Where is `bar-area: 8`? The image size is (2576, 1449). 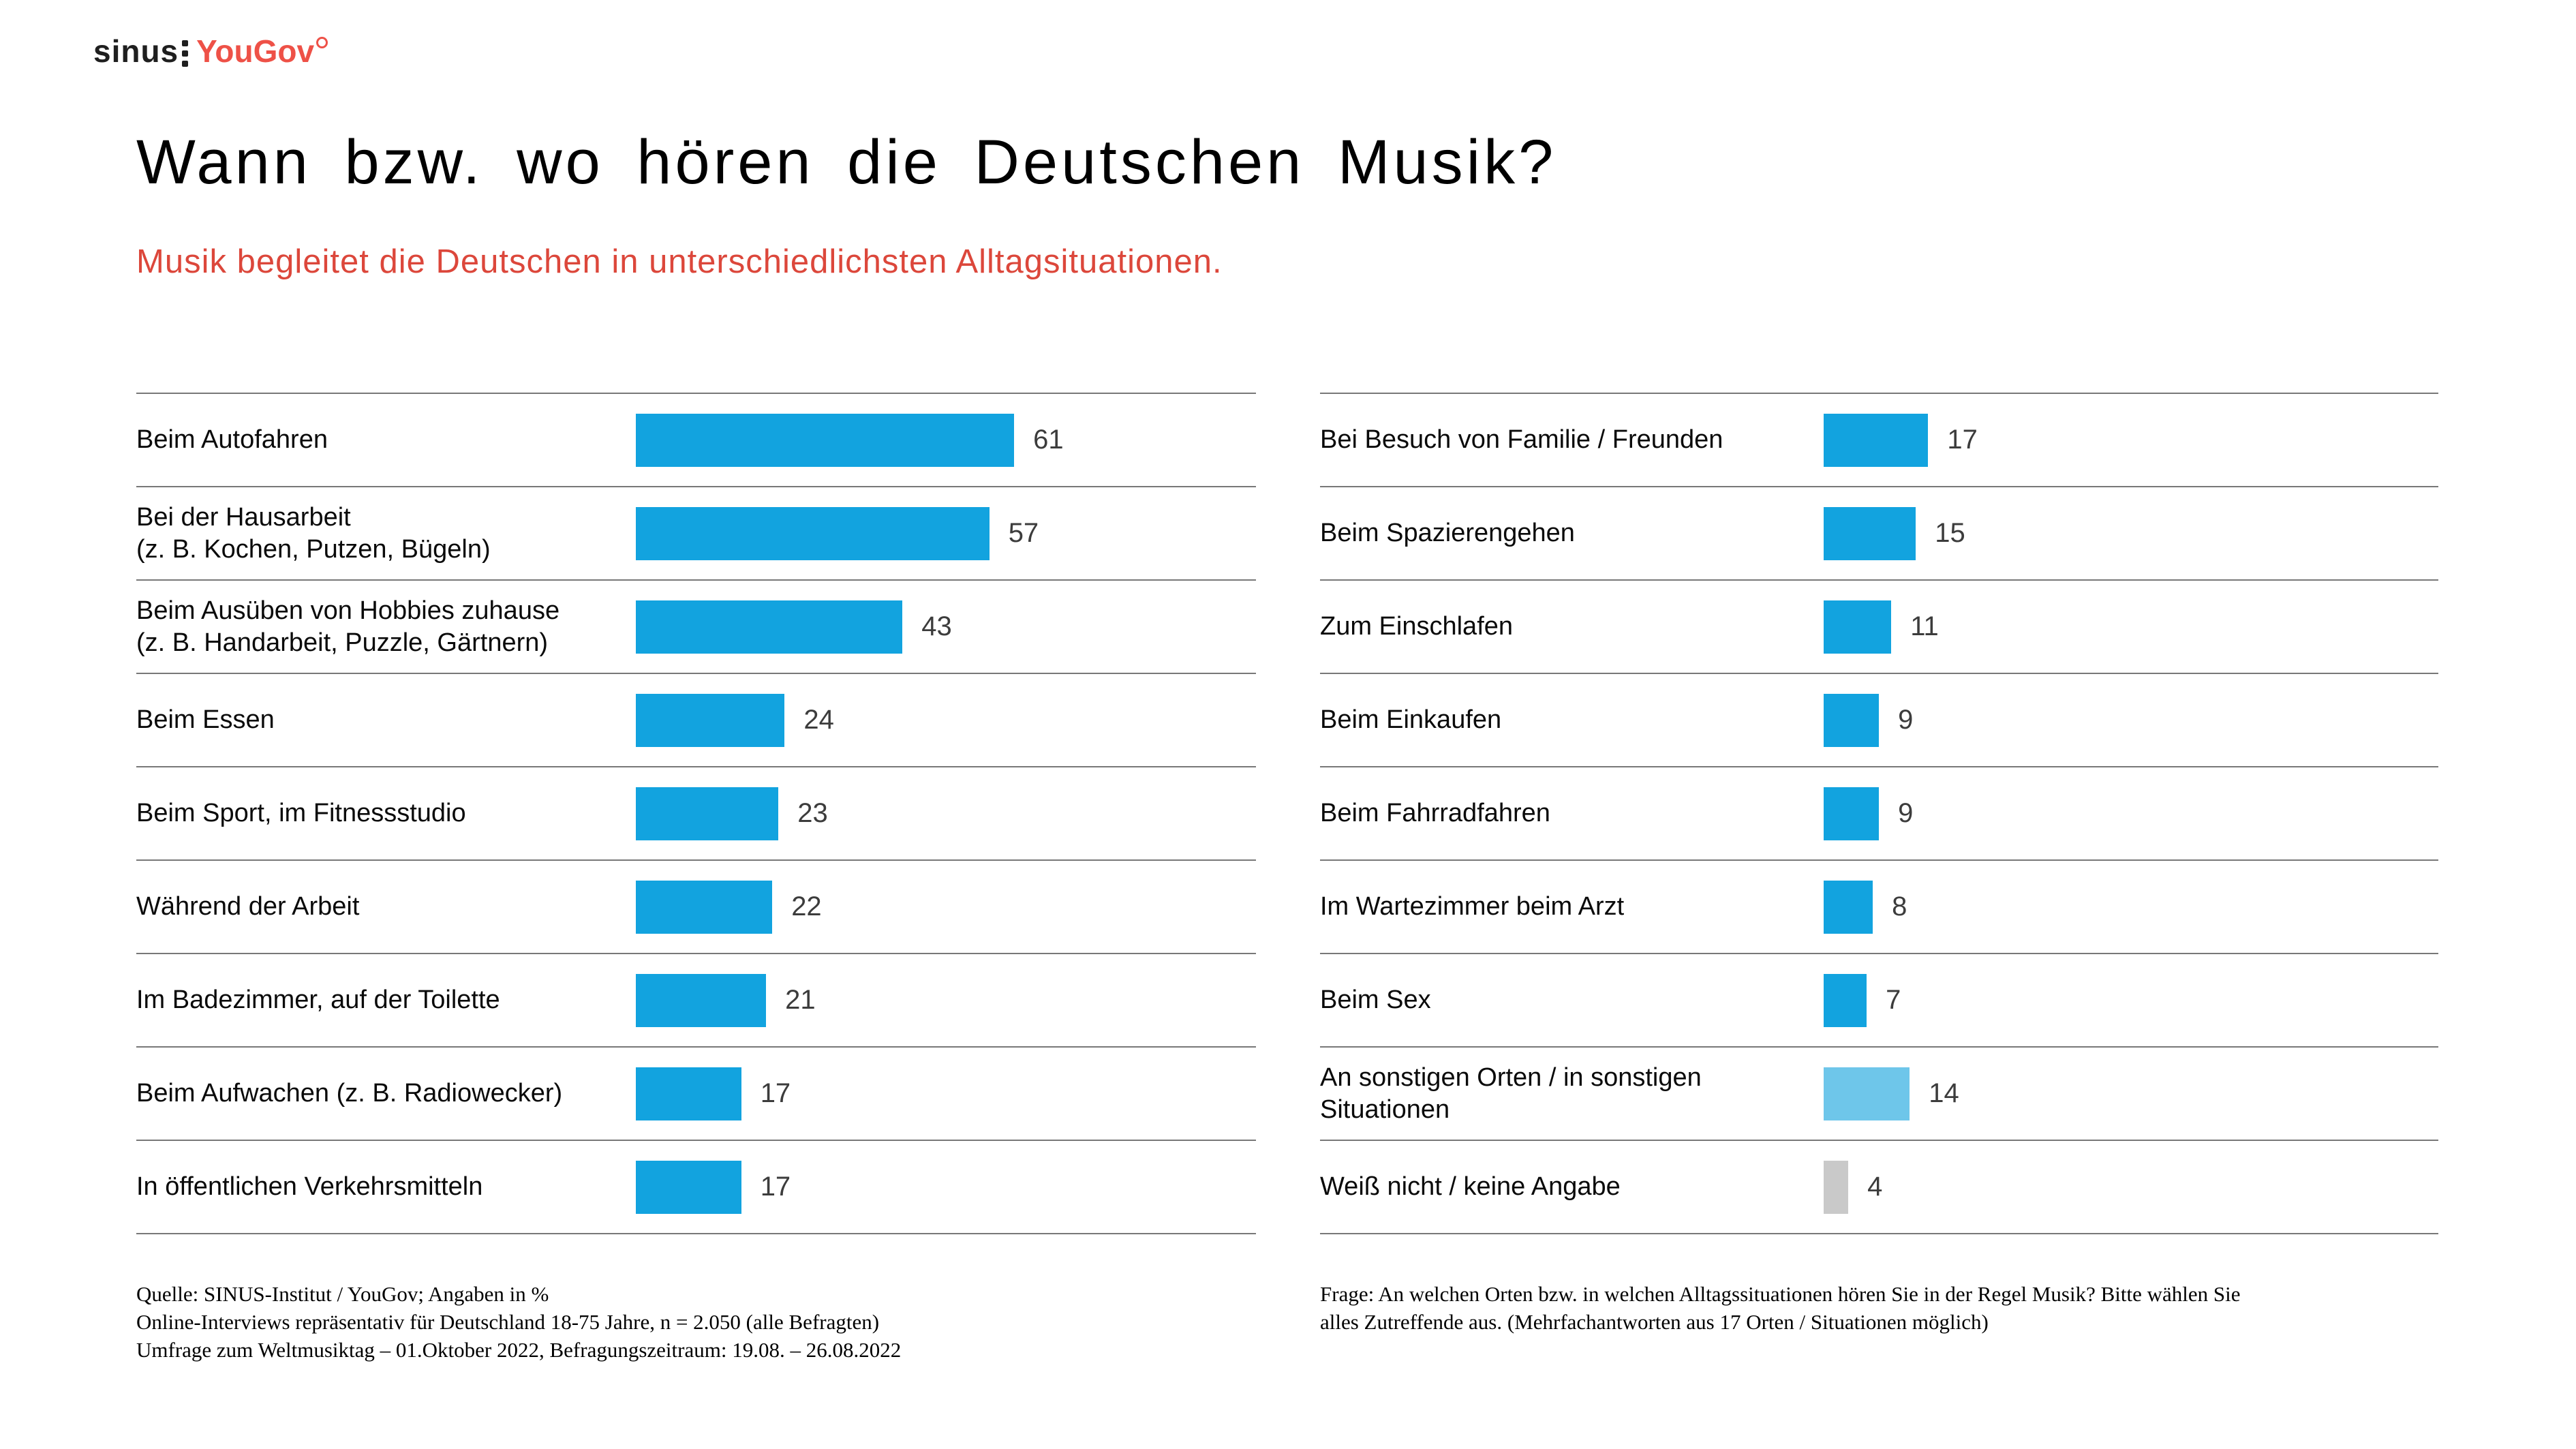
bar-area: 8 is located at coordinates (2131, 907).